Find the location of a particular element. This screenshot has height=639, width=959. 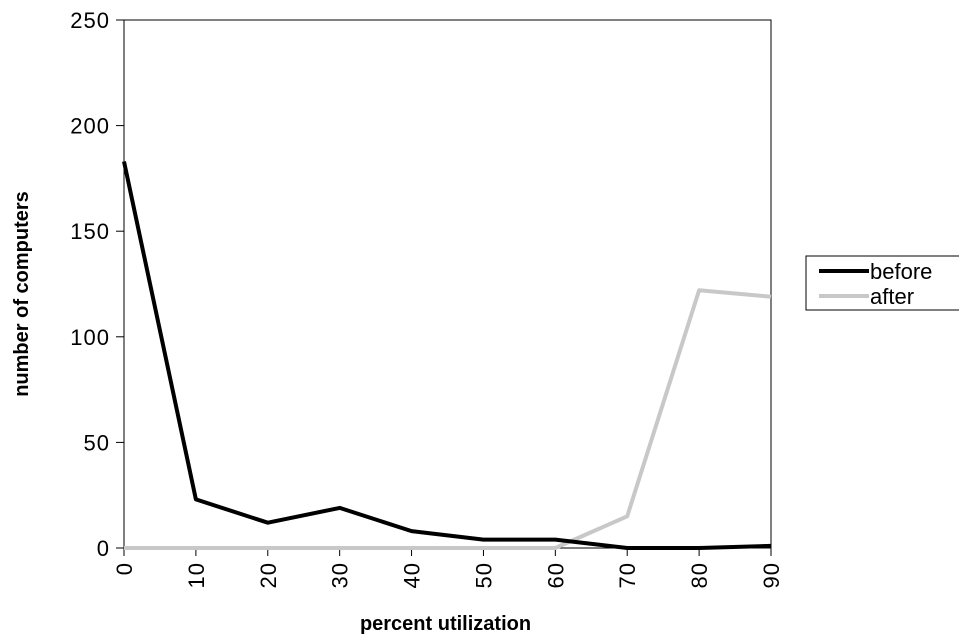

x-tick-label: 60 is located at coordinates (555, 575).